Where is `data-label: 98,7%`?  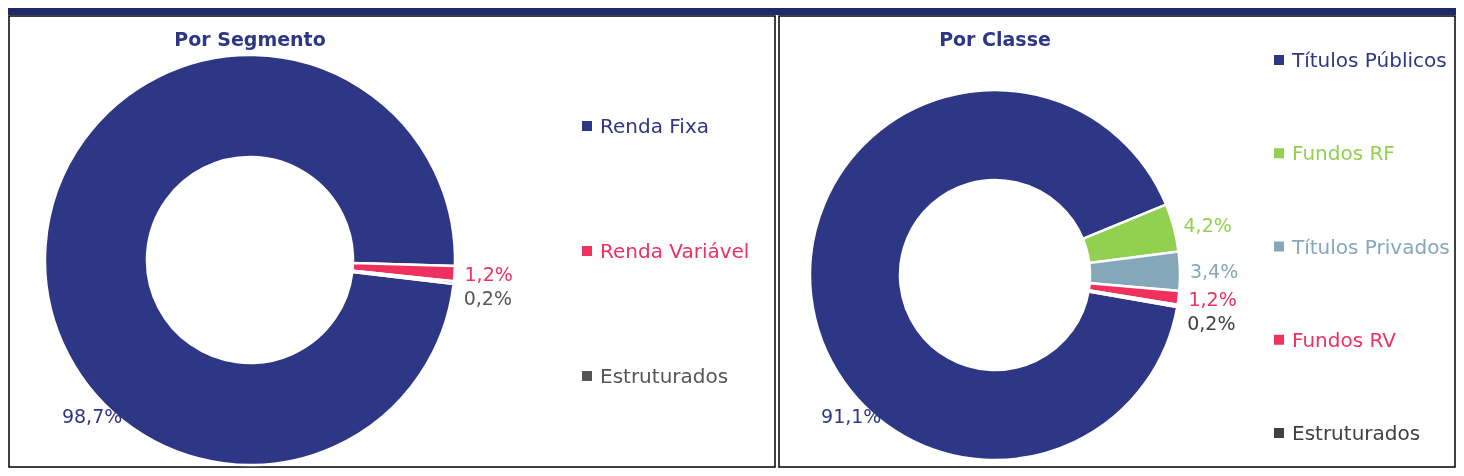
data-label: 98,7% is located at coordinates (92, 415).